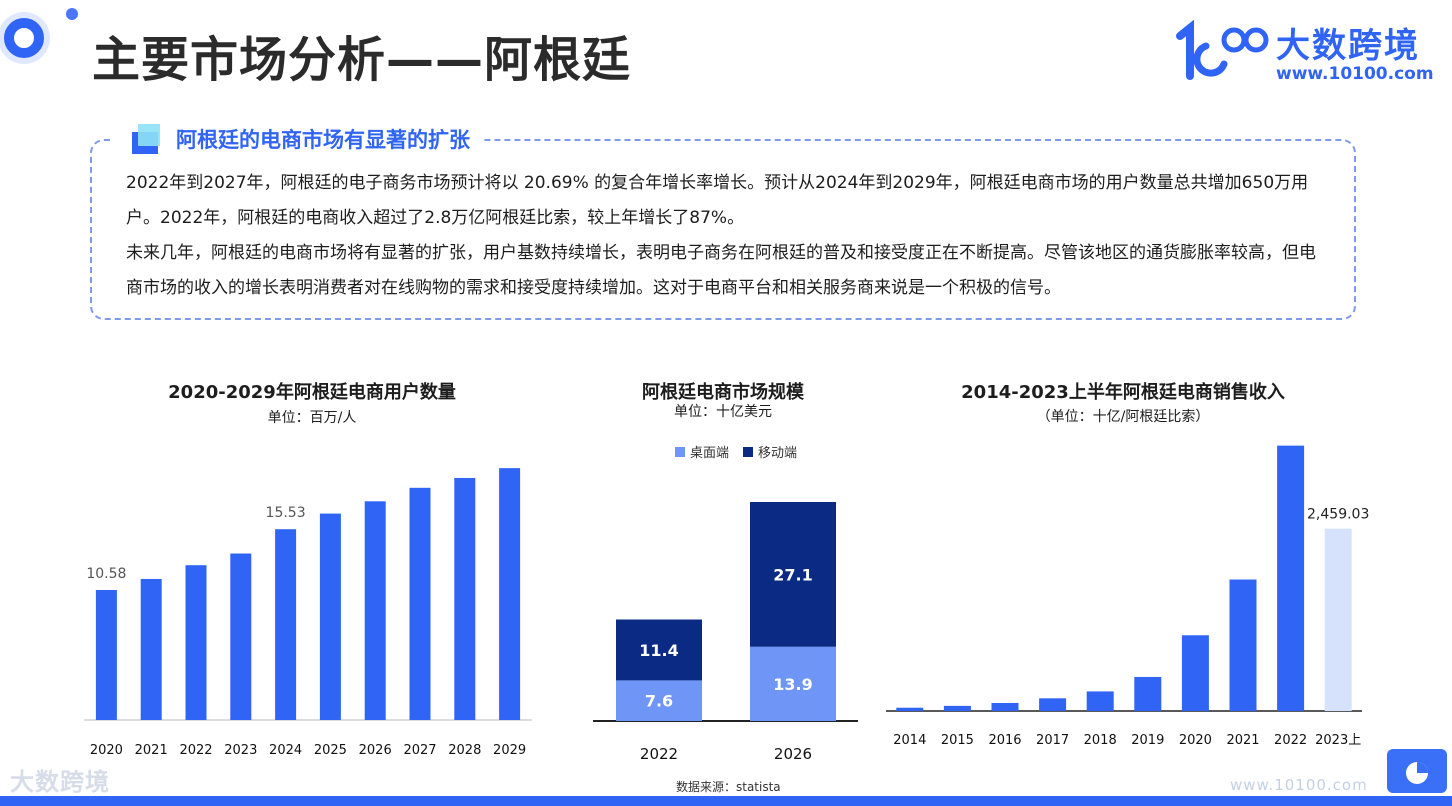 This screenshot has width=1452, height=806. What do you see at coordinates (710, 453) in the screenshot?
I see `legend-desktop-label: 桌面端` at bounding box center [710, 453].